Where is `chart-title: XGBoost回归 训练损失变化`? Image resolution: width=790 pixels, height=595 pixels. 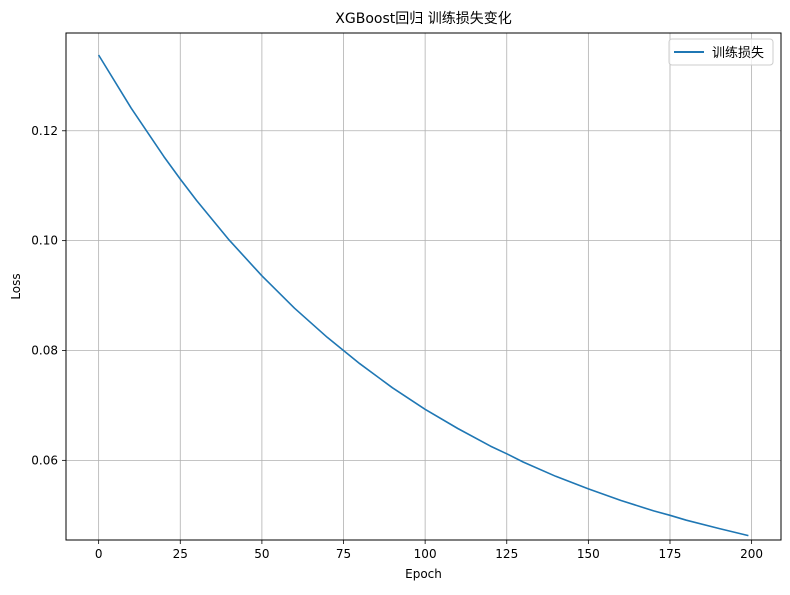 chart-title: XGBoost回归 训练损失变化 is located at coordinates (423, 18).